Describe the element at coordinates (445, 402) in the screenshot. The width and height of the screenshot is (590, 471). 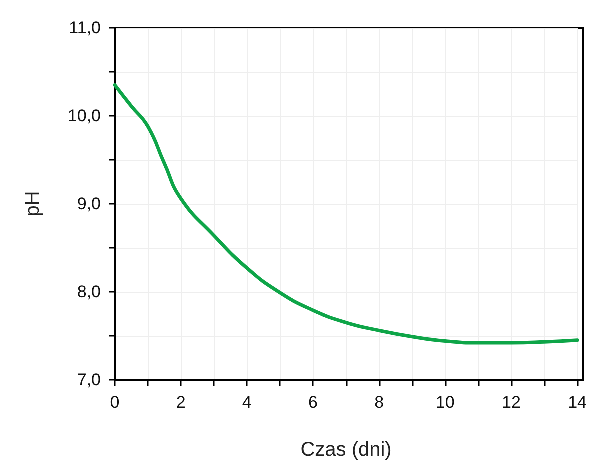
I see `x-tick-label: 10` at that location.